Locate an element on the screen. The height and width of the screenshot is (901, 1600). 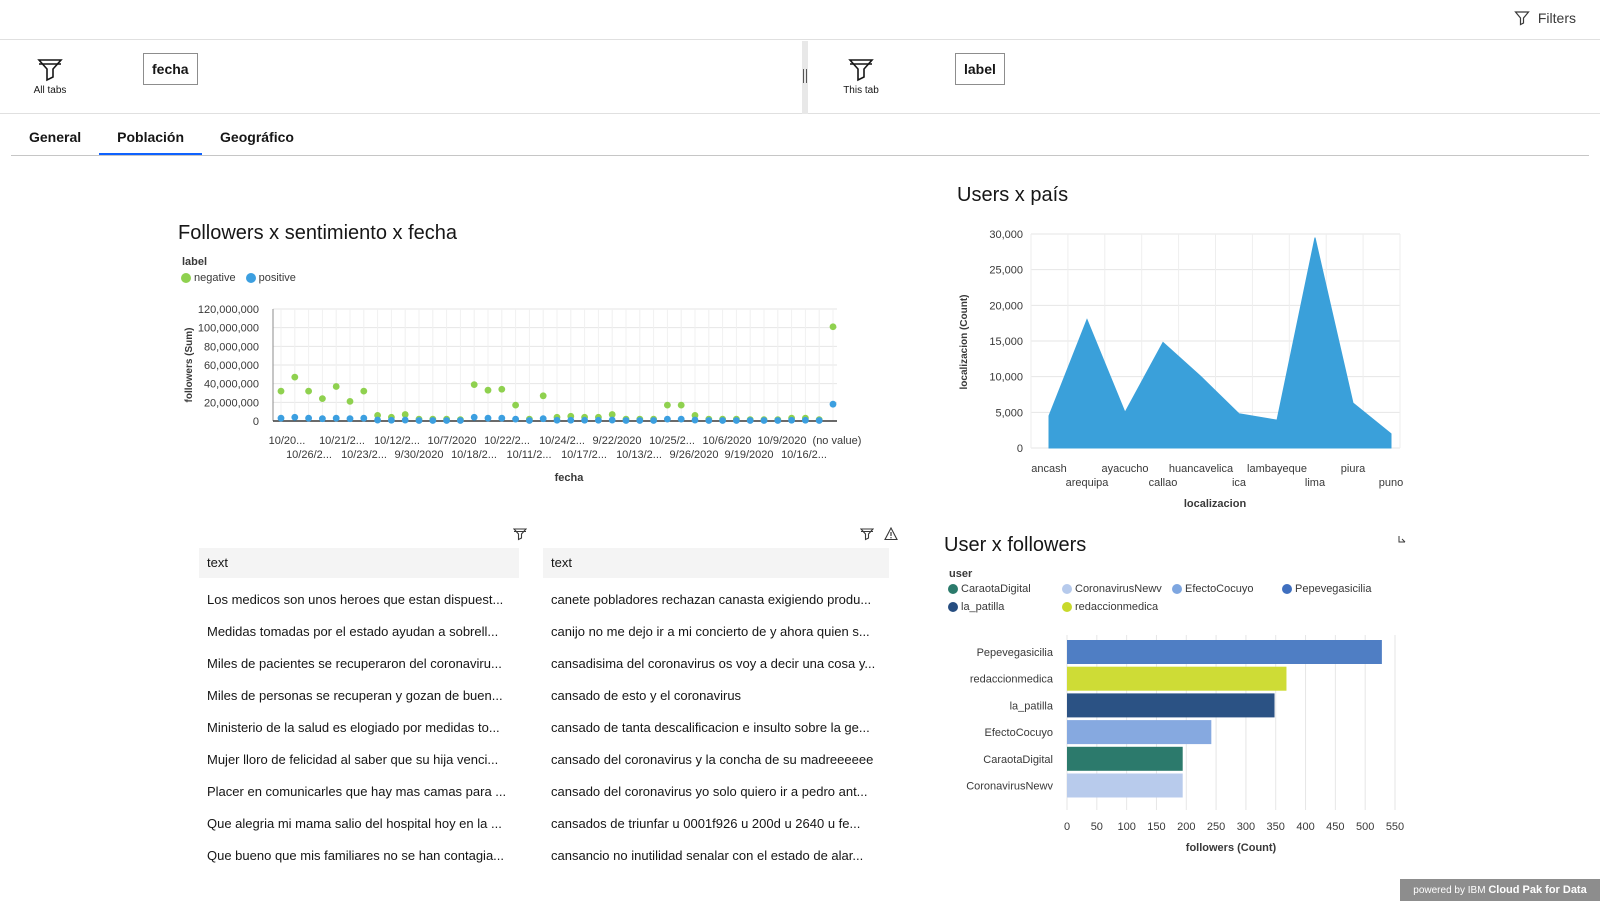
legend-item-la-patilla: la_patilla is located at coordinates (1000, 607).